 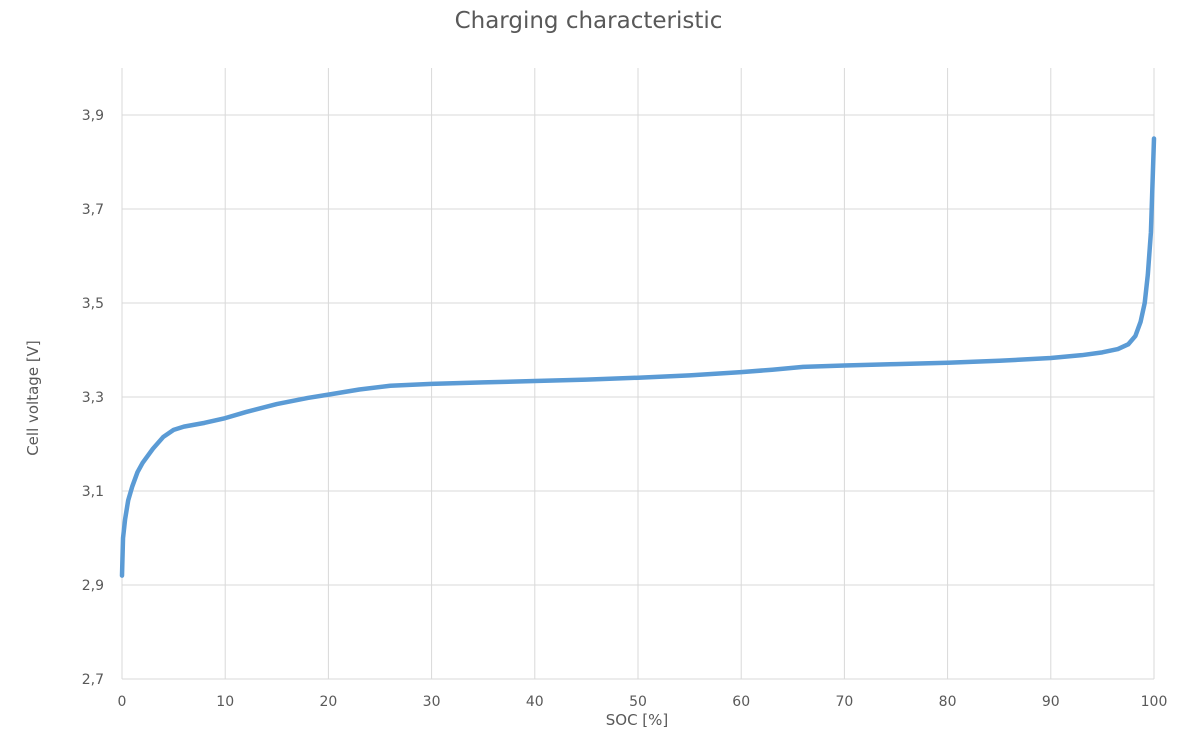 I want to click on y-tick-label: 3,1, so click(x=93, y=492).